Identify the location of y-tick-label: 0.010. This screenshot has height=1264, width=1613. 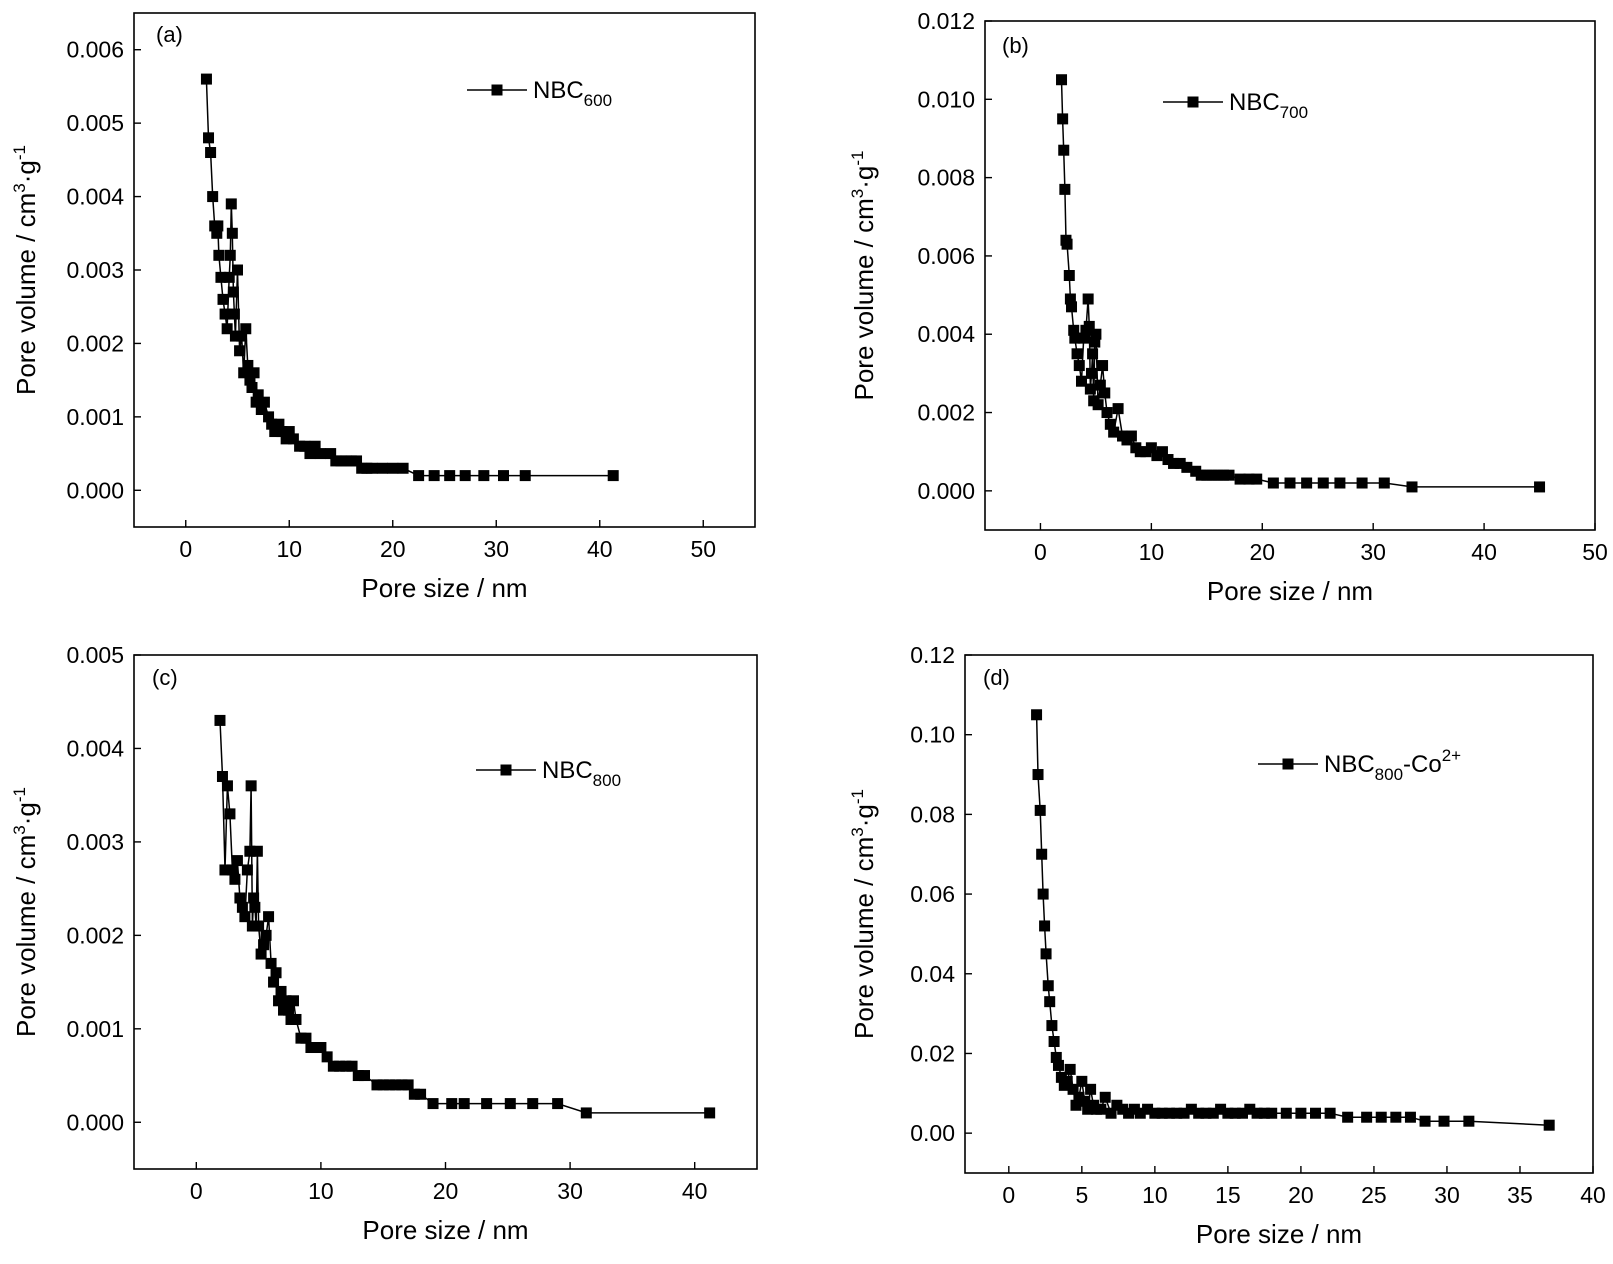
(946, 99).